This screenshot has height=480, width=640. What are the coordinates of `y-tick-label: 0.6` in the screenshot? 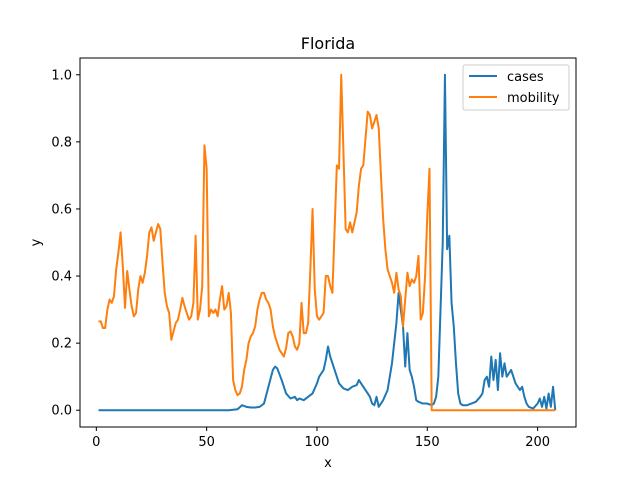 It's located at (61, 209).